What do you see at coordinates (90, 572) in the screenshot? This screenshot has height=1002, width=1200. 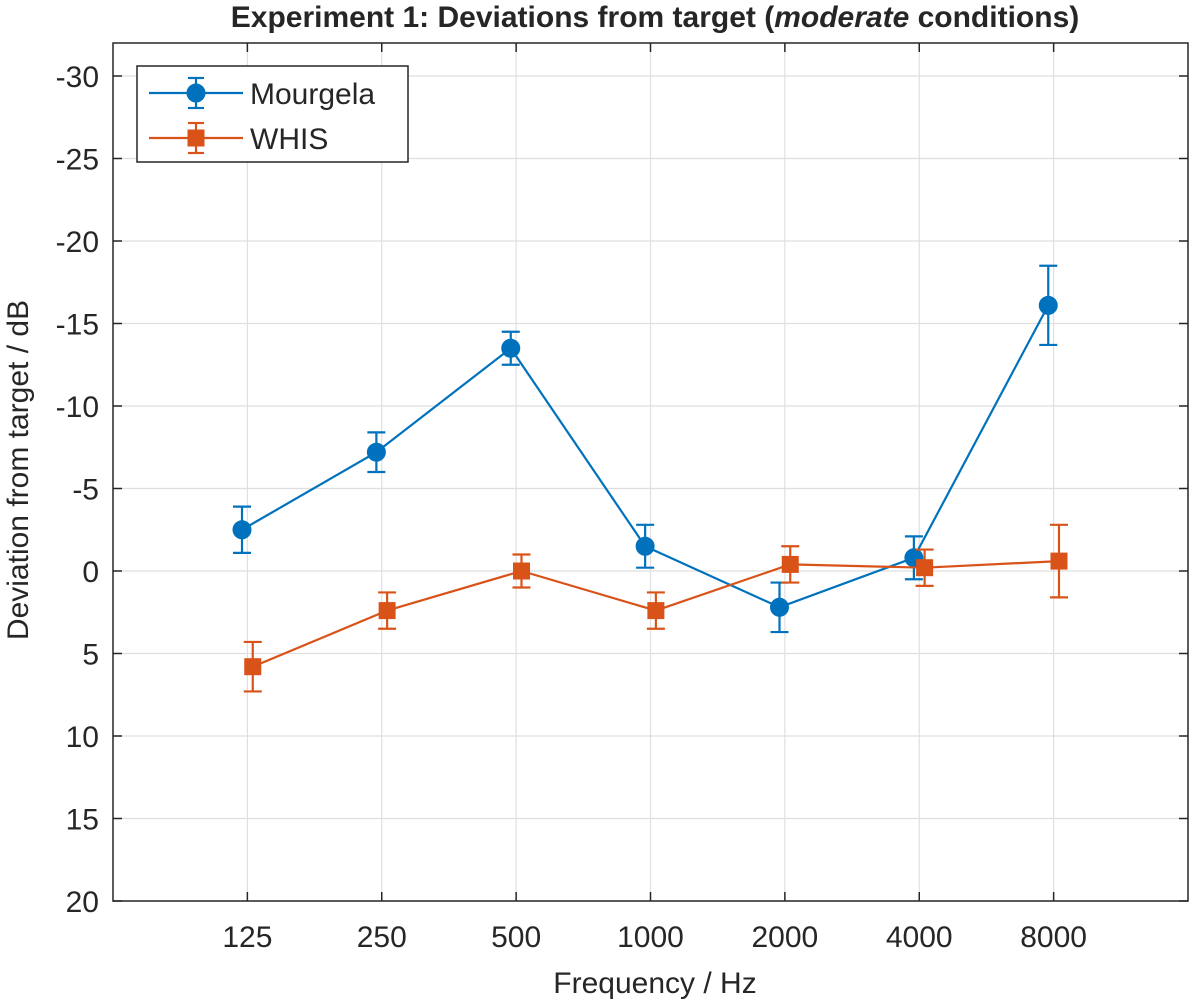 I see `y-tick-label: 0` at bounding box center [90, 572].